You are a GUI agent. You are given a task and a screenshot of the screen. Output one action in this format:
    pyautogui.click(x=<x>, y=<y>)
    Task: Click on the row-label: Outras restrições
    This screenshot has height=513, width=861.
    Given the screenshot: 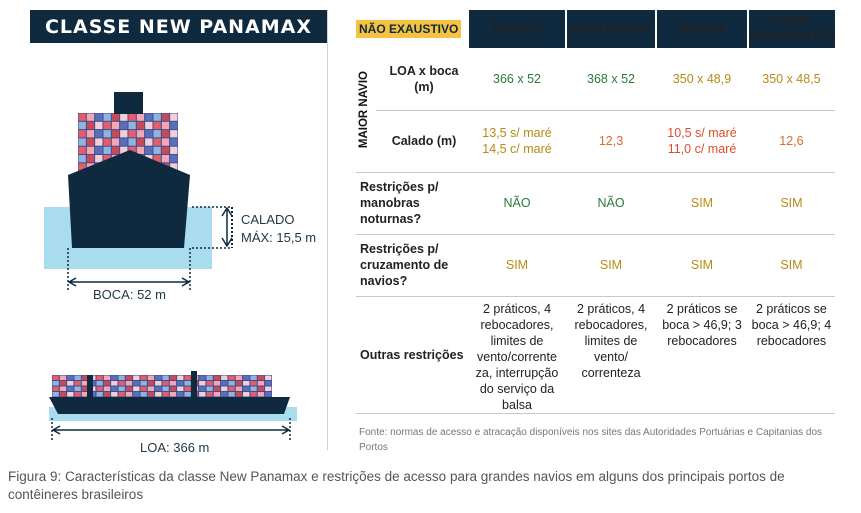 What is the action you would take?
    pyautogui.click(x=412, y=355)
    